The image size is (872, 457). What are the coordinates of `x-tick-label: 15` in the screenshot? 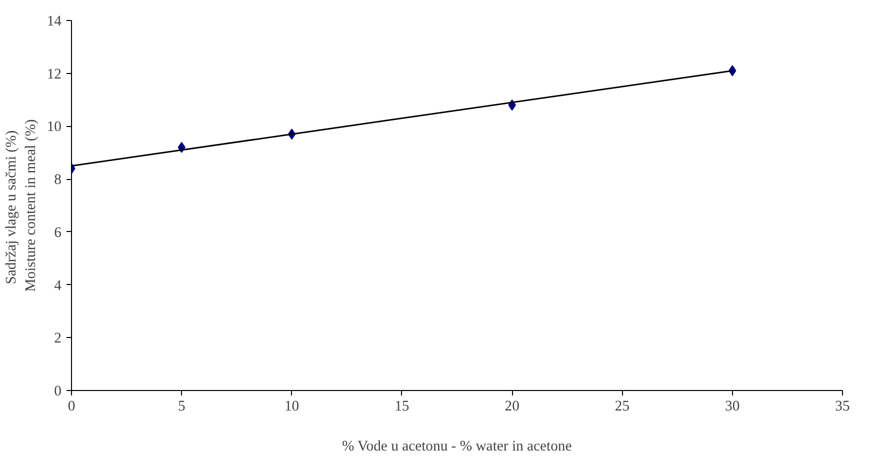 It's located at (402, 406).